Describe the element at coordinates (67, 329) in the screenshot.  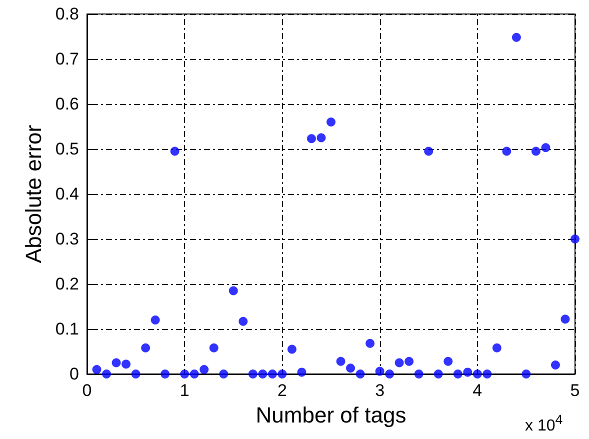
I see `y-tick-label: 0.1` at that location.